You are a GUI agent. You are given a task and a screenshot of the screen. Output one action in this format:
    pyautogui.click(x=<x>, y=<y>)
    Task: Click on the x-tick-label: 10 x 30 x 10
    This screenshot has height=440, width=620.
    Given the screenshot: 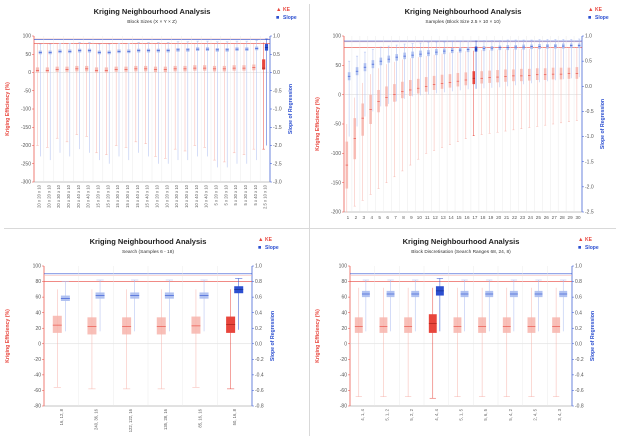 What is the action you would take?
    pyautogui.click(x=176, y=195)
    